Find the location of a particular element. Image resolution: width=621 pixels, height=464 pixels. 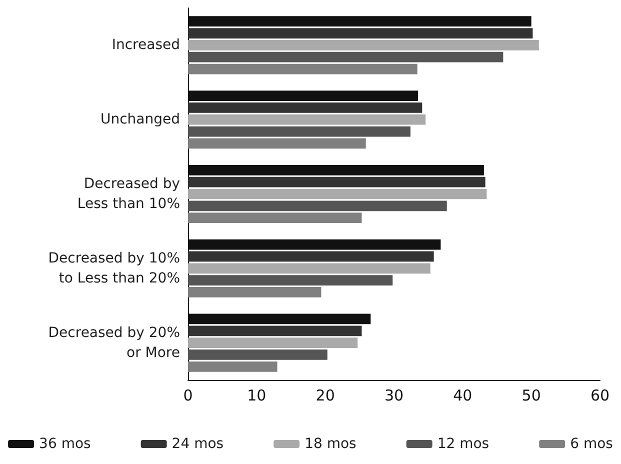

x-tick-label: 30 is located at coordinates (394, 395).